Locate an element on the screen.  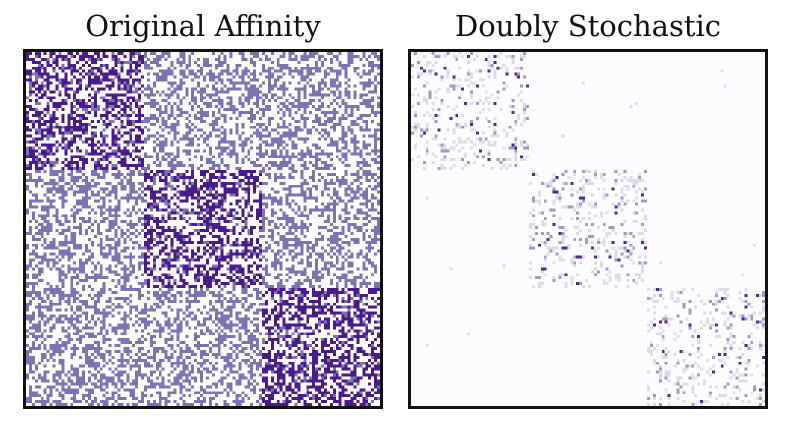
chart-title-doubly-stochastic: Doubly Stochastic is located at coordinates (588, 26).